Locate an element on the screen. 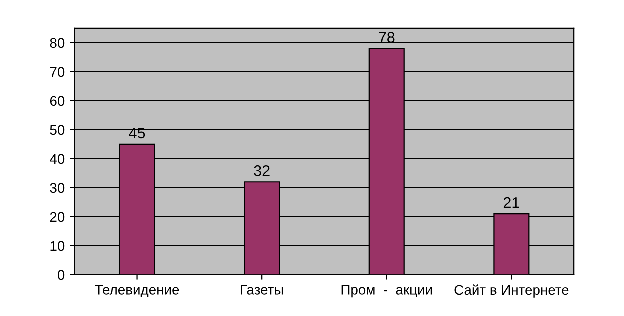  x-tick-label: Сайт в Интернете is located at coordinates (511, 291).